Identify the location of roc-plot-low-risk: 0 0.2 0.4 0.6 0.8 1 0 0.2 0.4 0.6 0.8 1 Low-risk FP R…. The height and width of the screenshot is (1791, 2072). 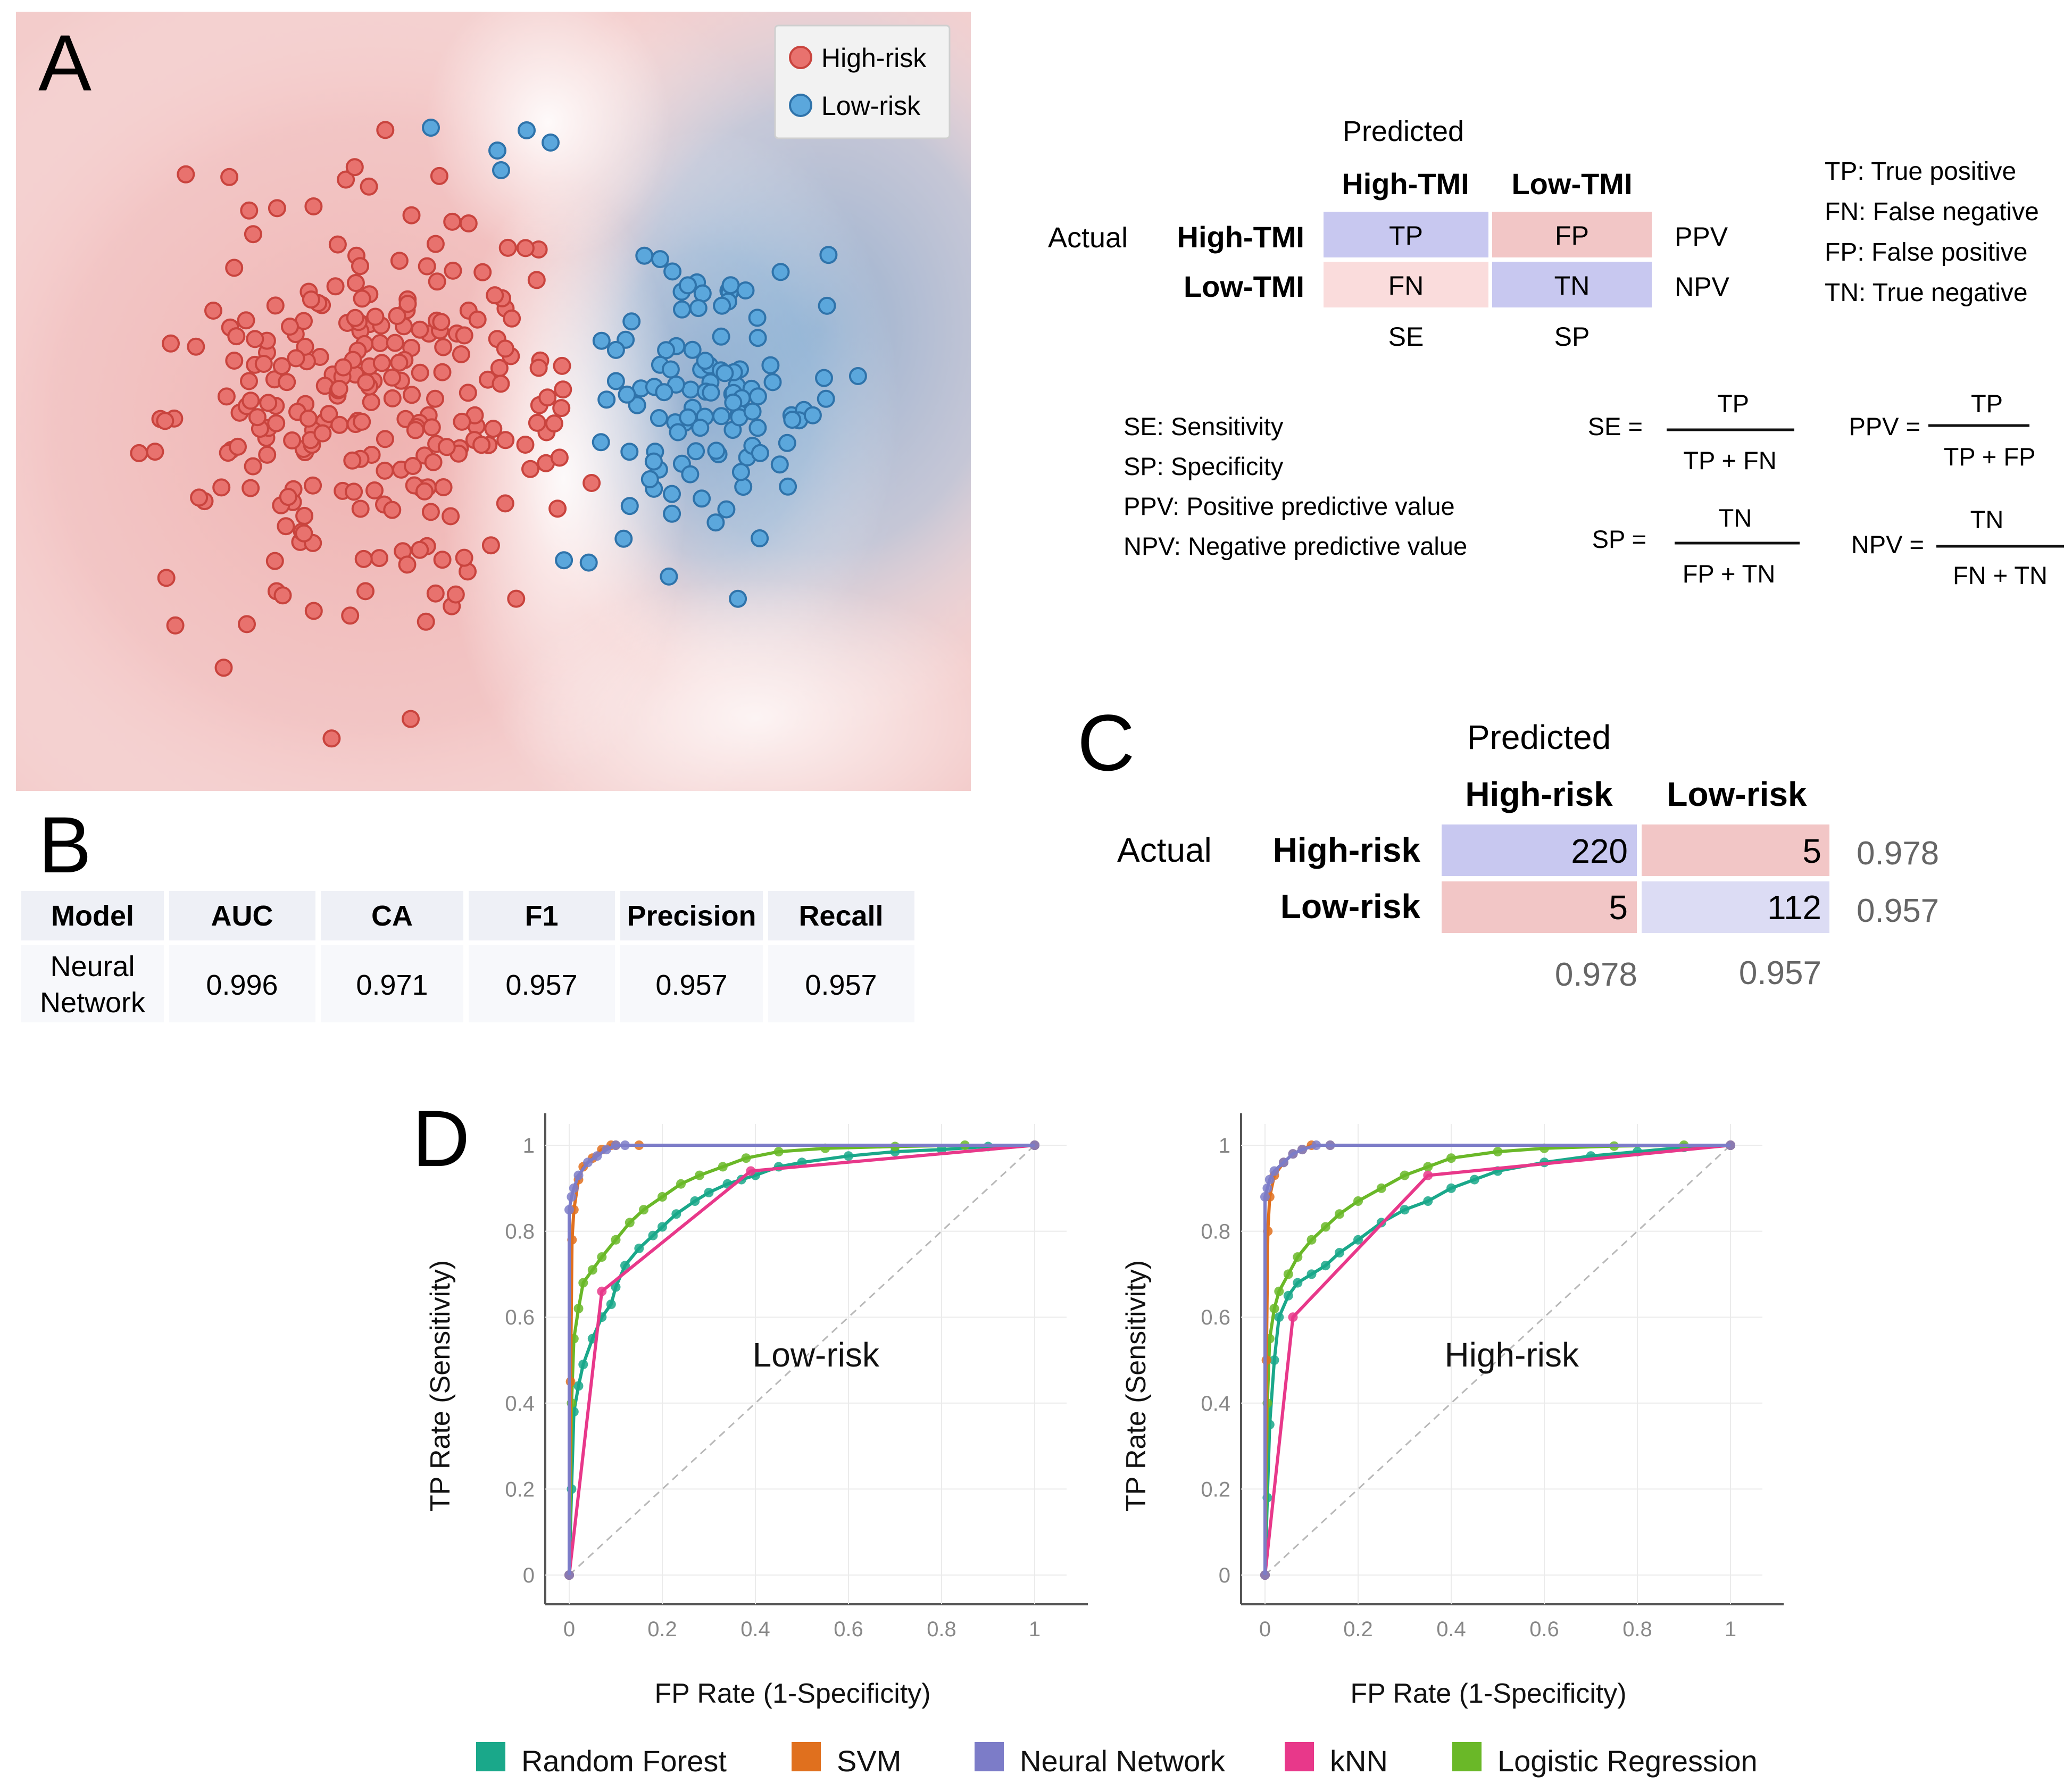
(756, 1411).